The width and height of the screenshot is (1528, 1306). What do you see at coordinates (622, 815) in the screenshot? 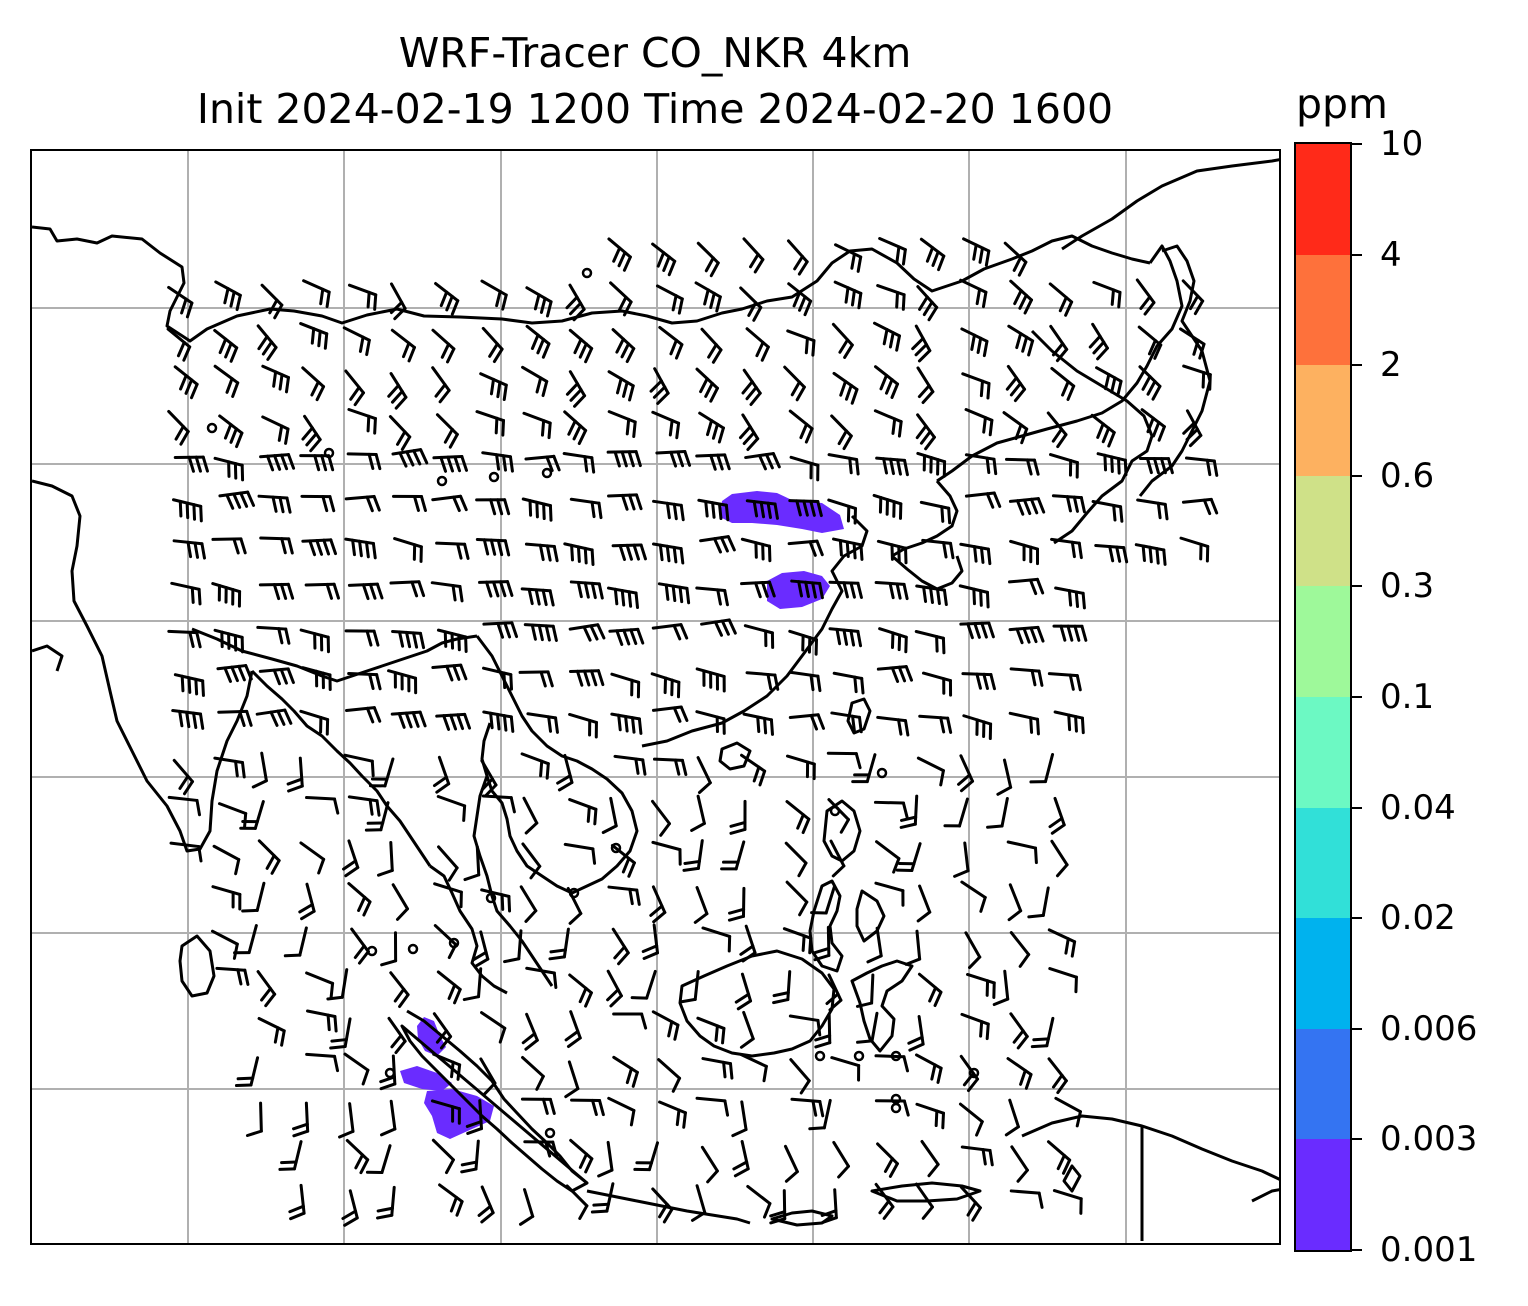
I see `tracer-plumes` at bounding box center [622, 815].